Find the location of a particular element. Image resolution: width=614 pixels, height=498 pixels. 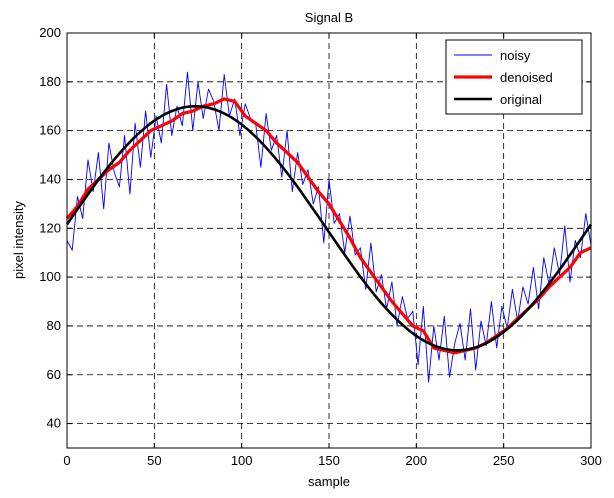

x-tick-label: 100 is located at coordinates (242, 460).